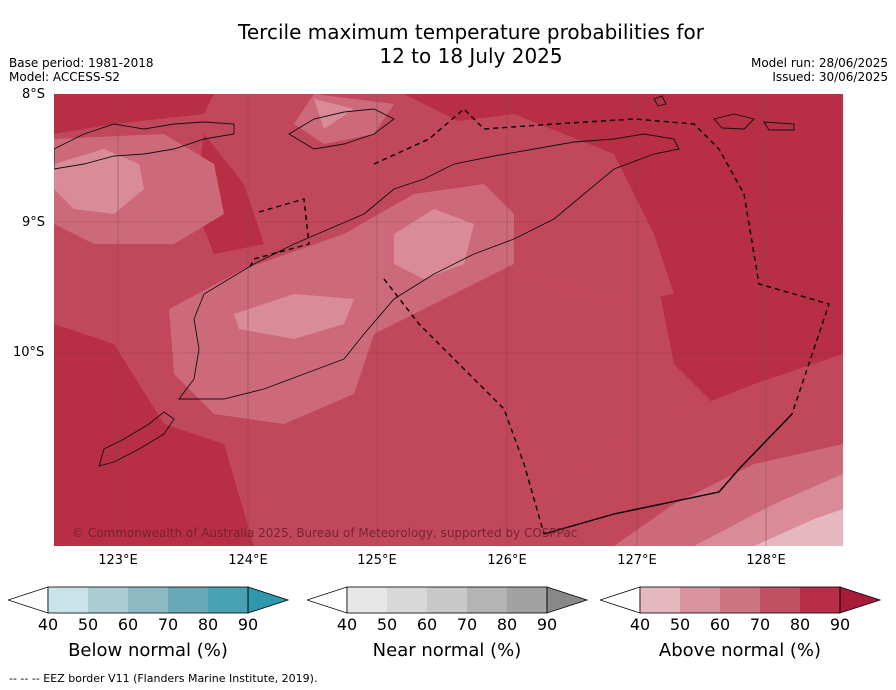 The image size is (896, 690). I want to click on lon-label-123: 123°E, so click(118, 560).